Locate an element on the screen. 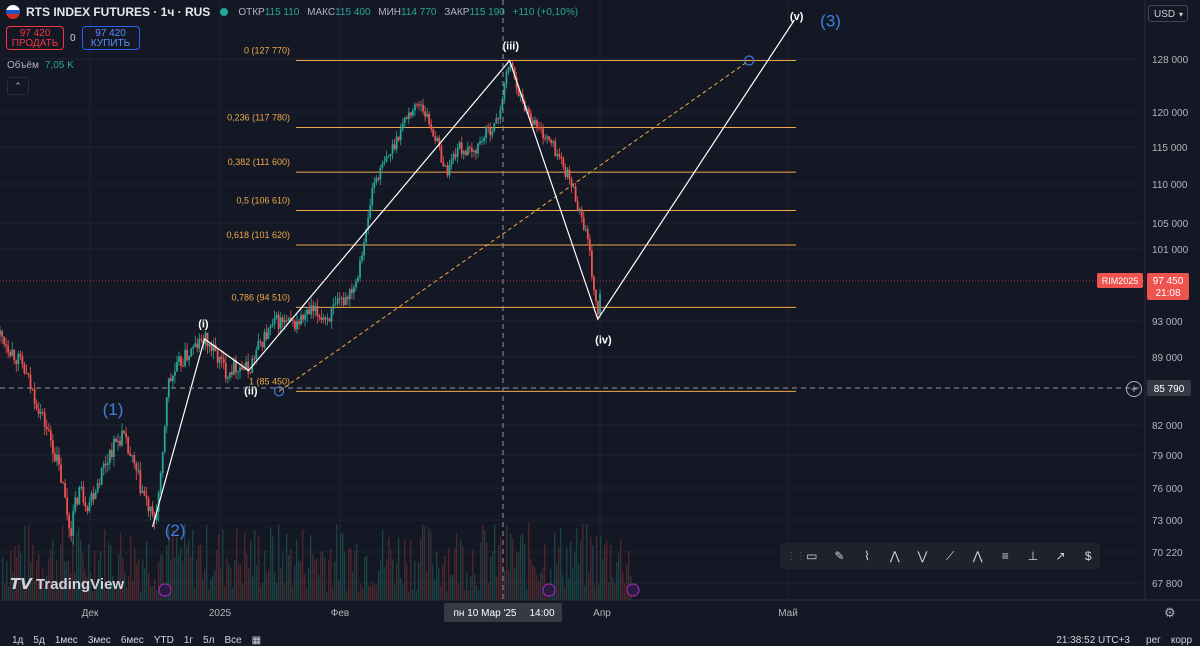  price-axis-tick: 101 000 is located at coordinates (1170, 250).